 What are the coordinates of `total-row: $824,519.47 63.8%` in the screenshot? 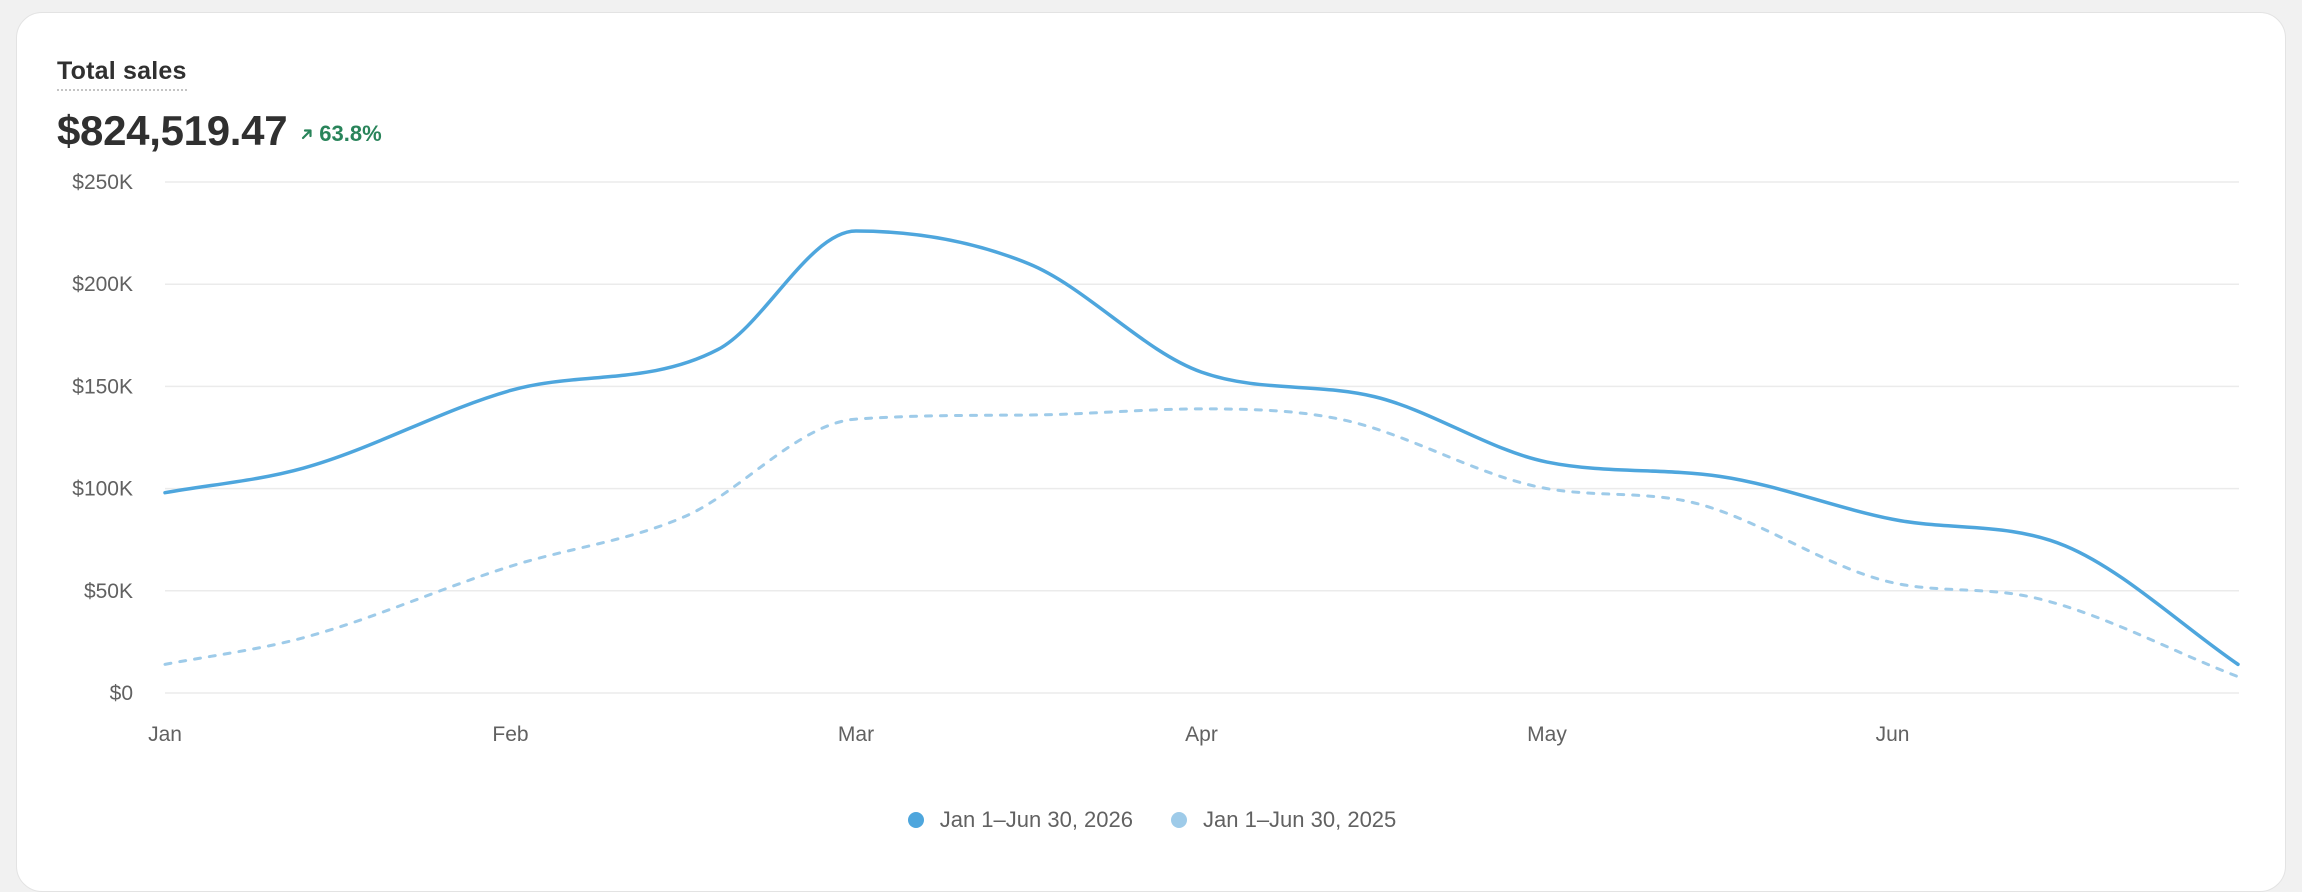 It's located at (219, 131).